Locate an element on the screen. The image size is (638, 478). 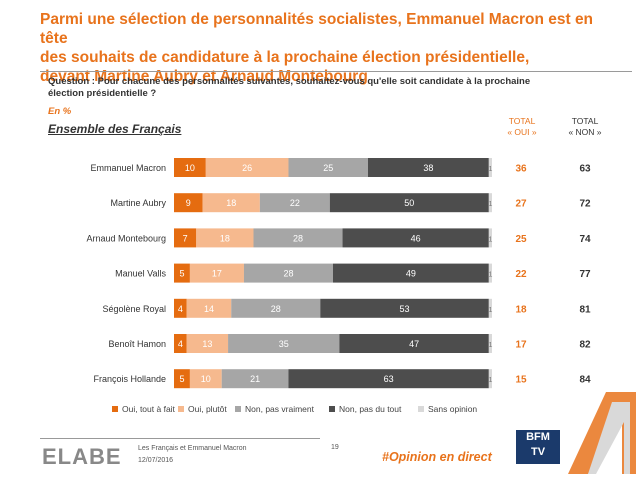
bar-value-label: 22 is located at coordinates (295, 203).